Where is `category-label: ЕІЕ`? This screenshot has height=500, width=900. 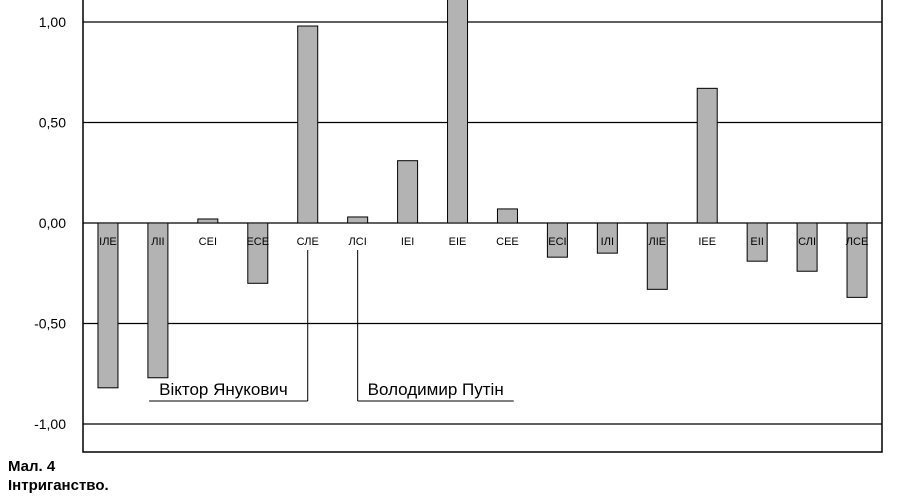 category-label: ЕІЕ is located at coordinates (458, 242).